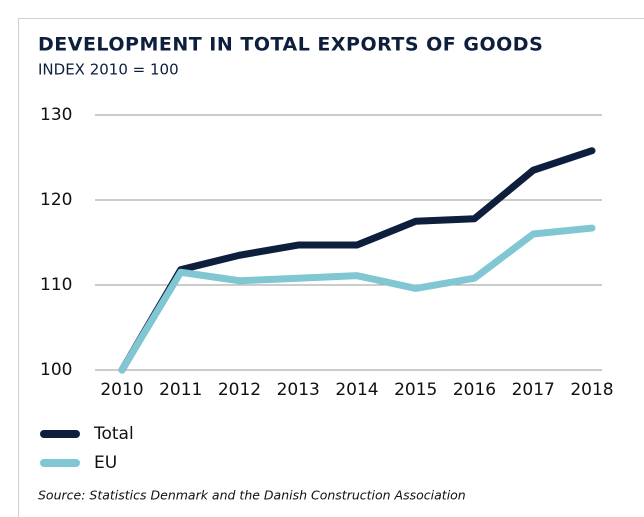  I want to click on x-tick-label: 2014, so click(356, 390).